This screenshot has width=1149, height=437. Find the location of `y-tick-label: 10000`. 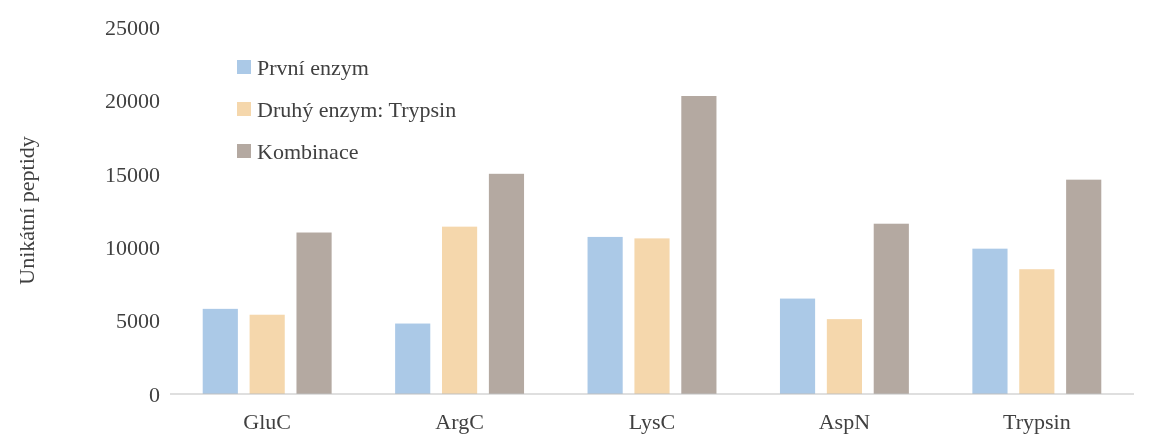

y-tick-label: 10000 is located at coordinates (132, 247).